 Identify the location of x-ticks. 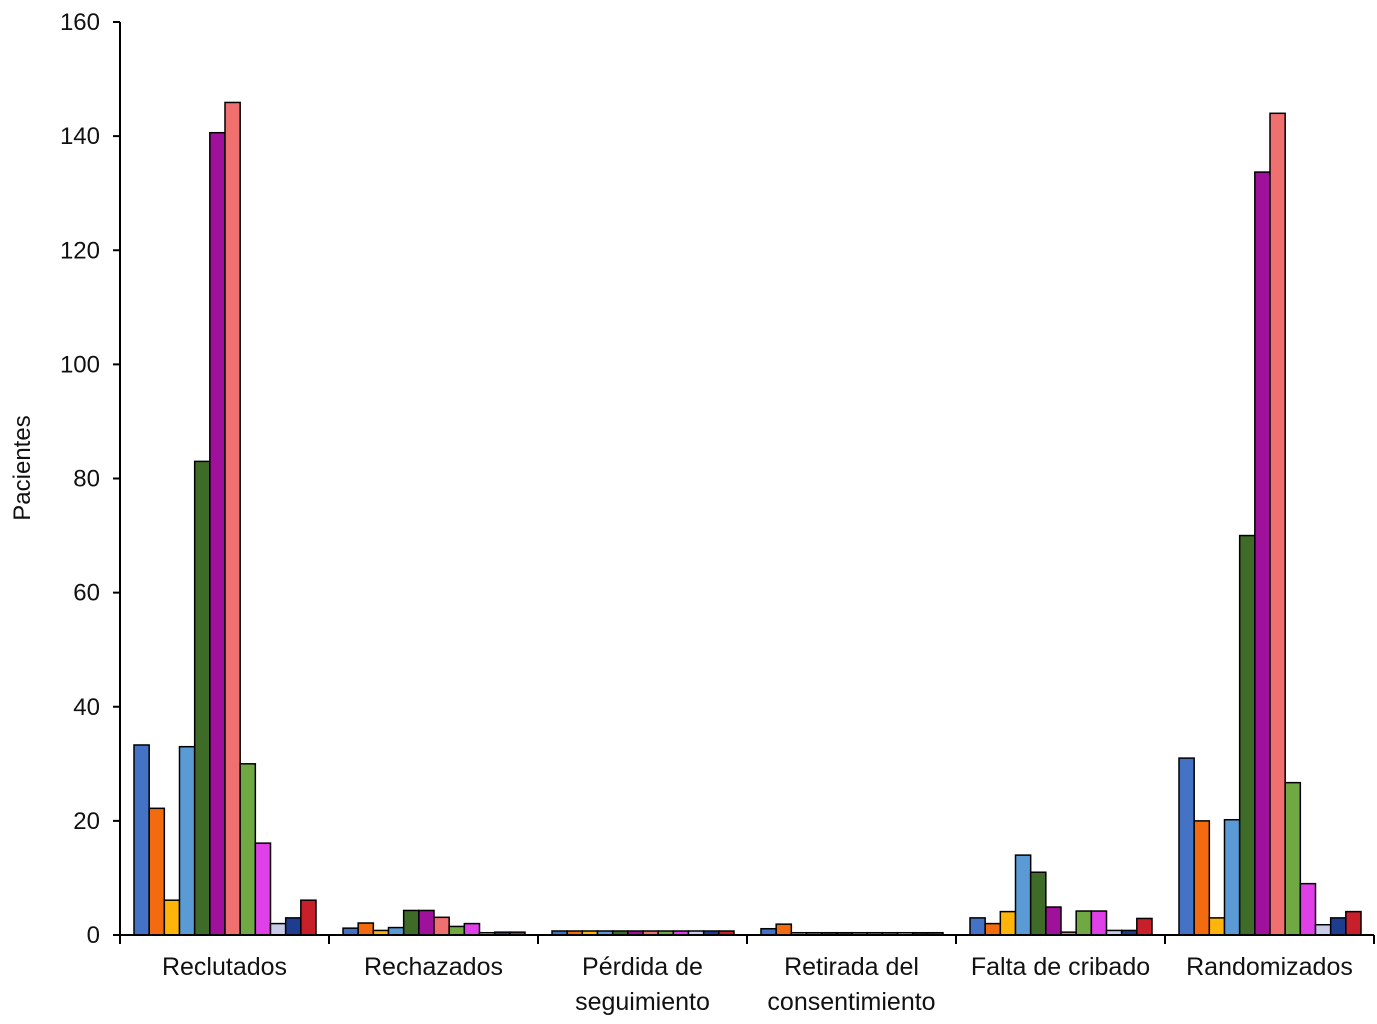
(747, 939).